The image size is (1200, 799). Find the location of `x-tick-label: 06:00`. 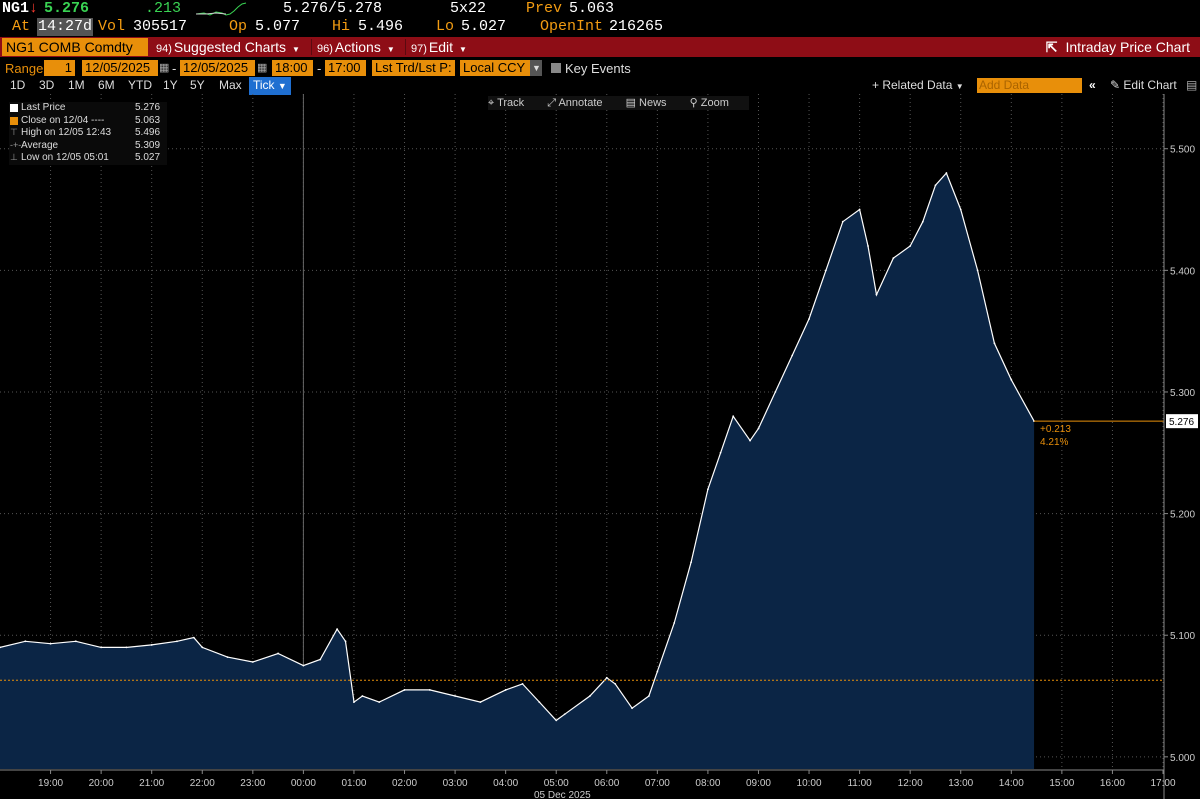

x-tick-label: 06:00 is located at coordinates (606, 783).